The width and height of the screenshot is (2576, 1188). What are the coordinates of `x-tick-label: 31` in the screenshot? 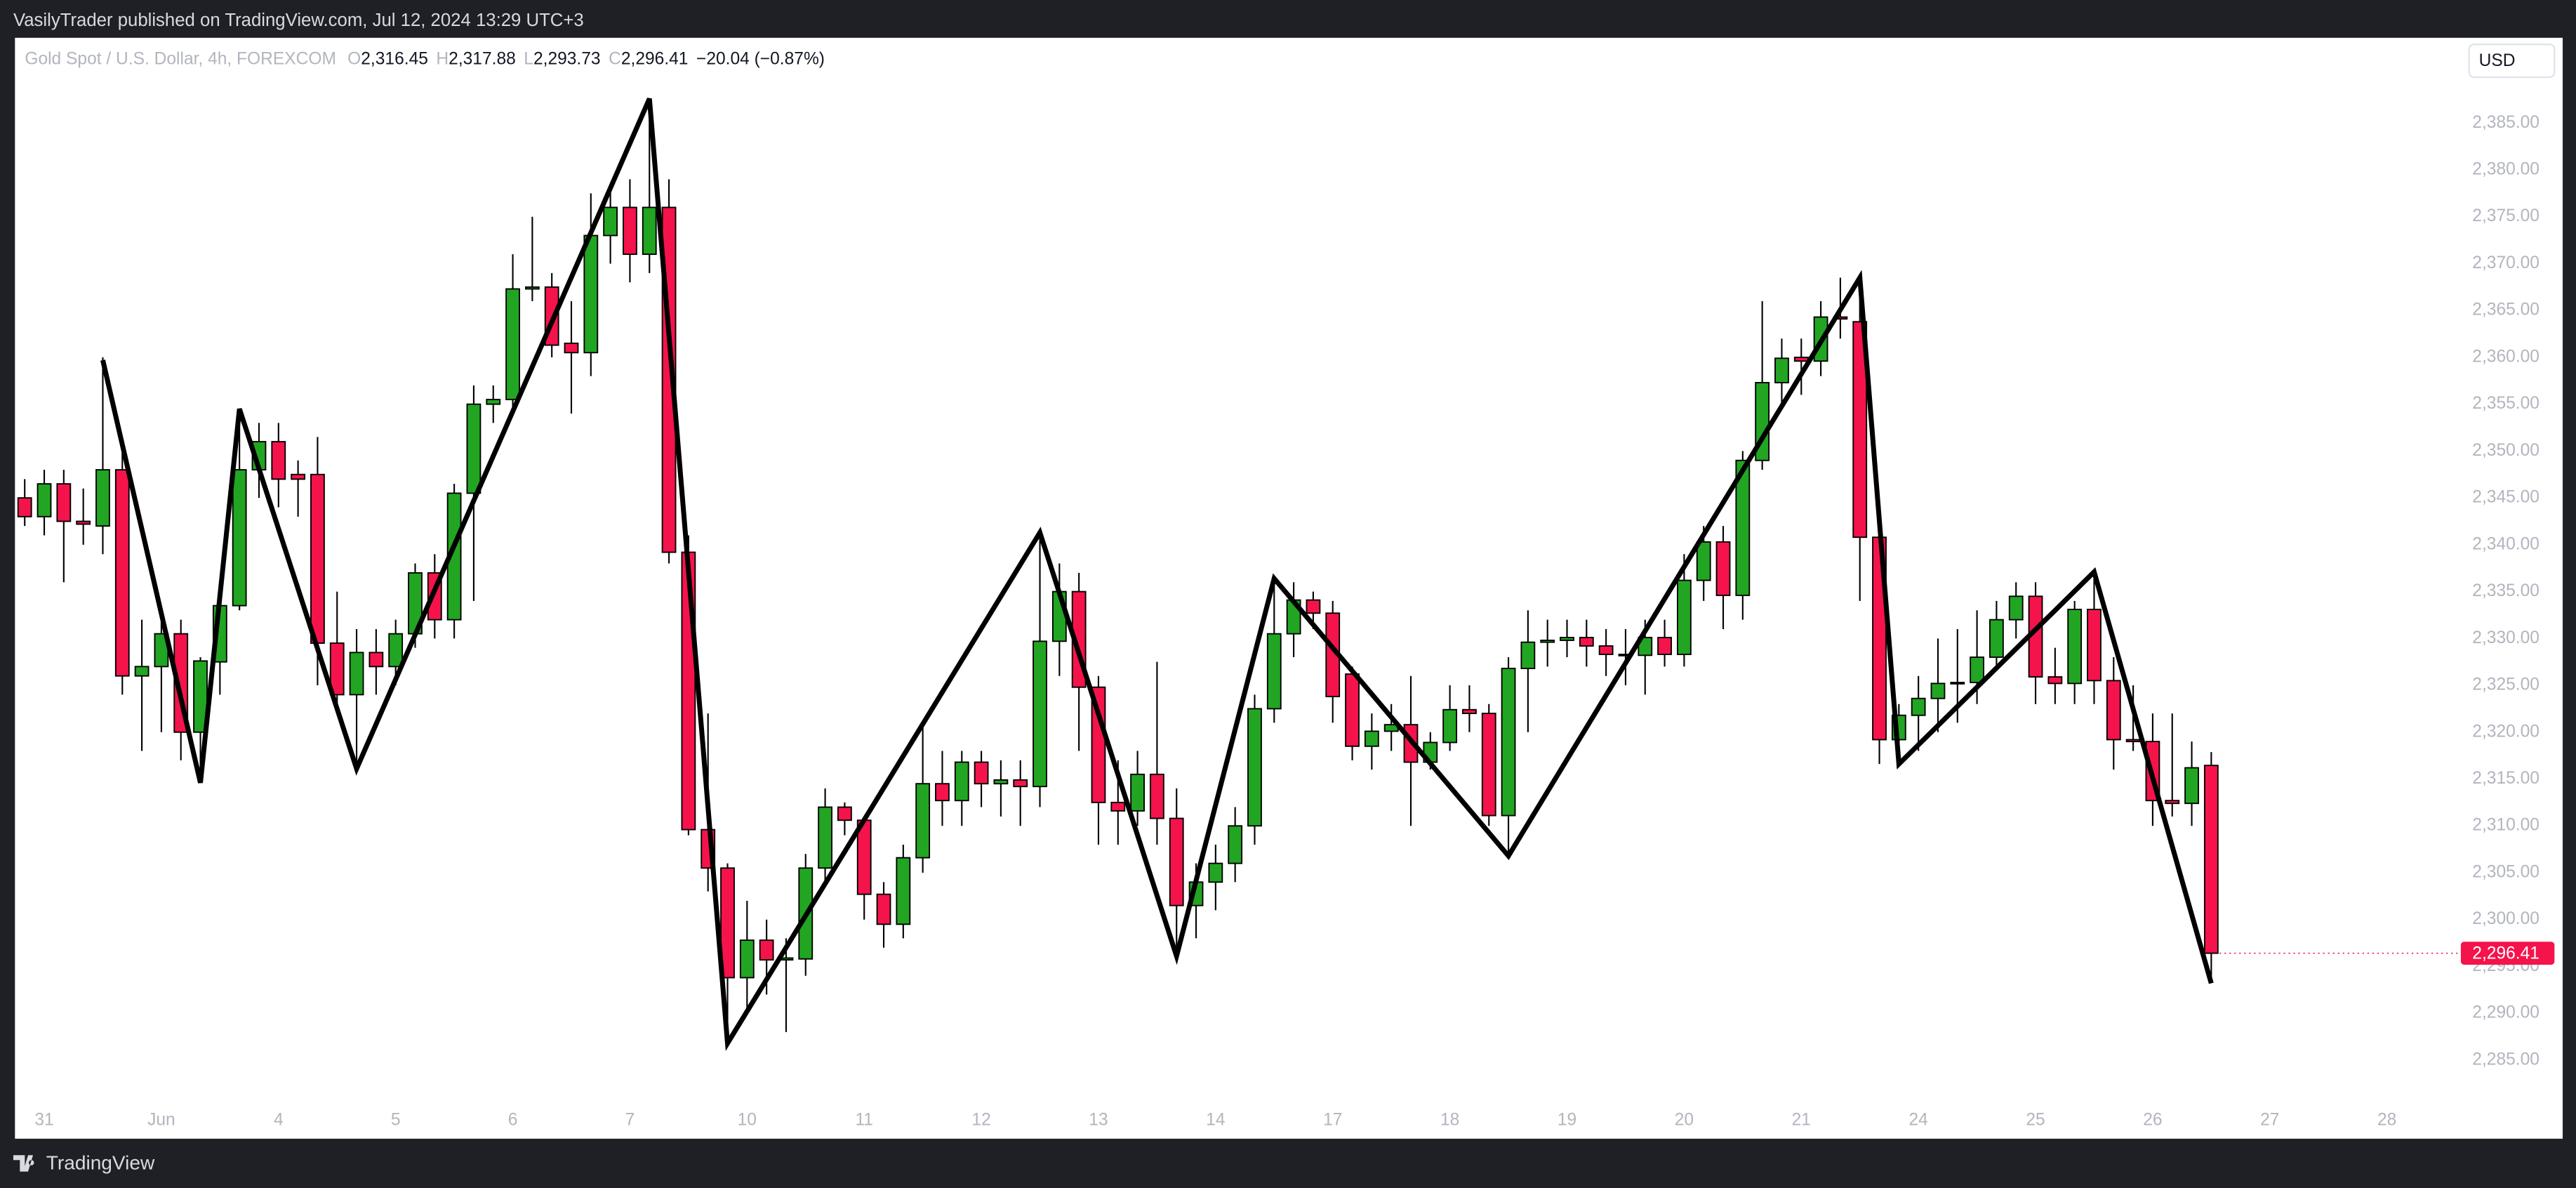 It's located at (43, 1120).